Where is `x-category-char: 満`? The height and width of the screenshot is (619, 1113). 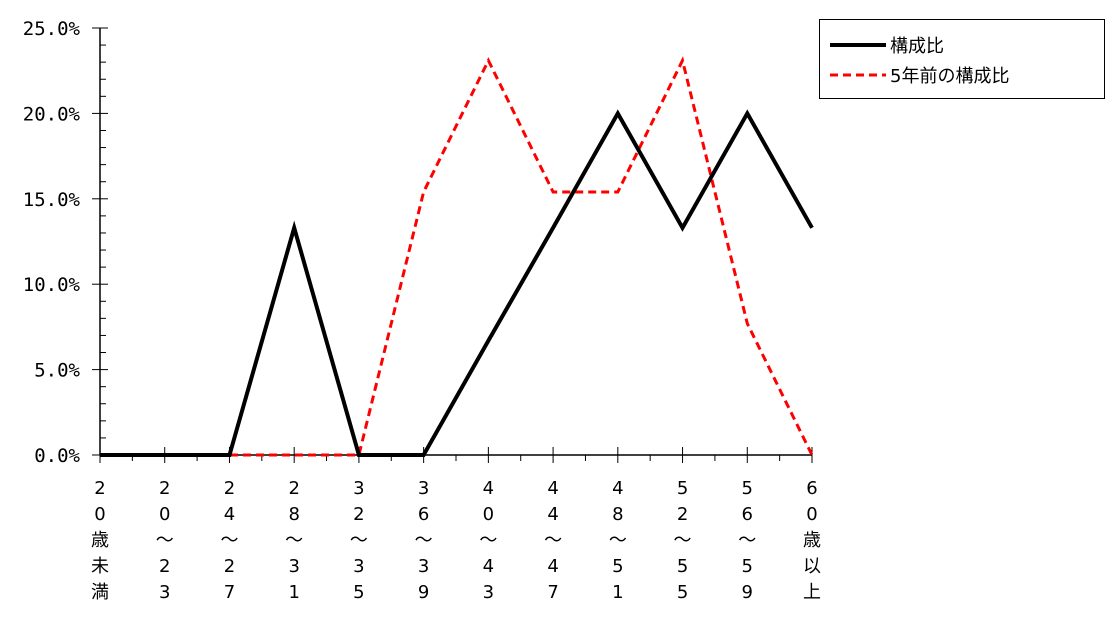
x-category-char: 満 is located at coordinates (100, 592).